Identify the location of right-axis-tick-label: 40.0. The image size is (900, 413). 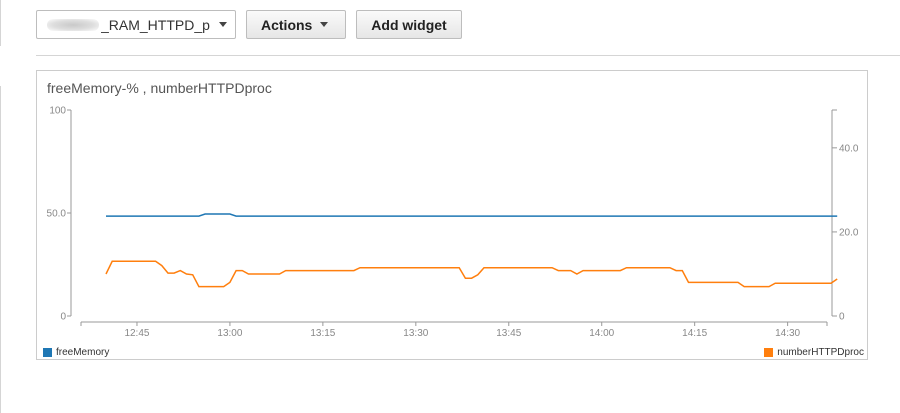
(849, 148).